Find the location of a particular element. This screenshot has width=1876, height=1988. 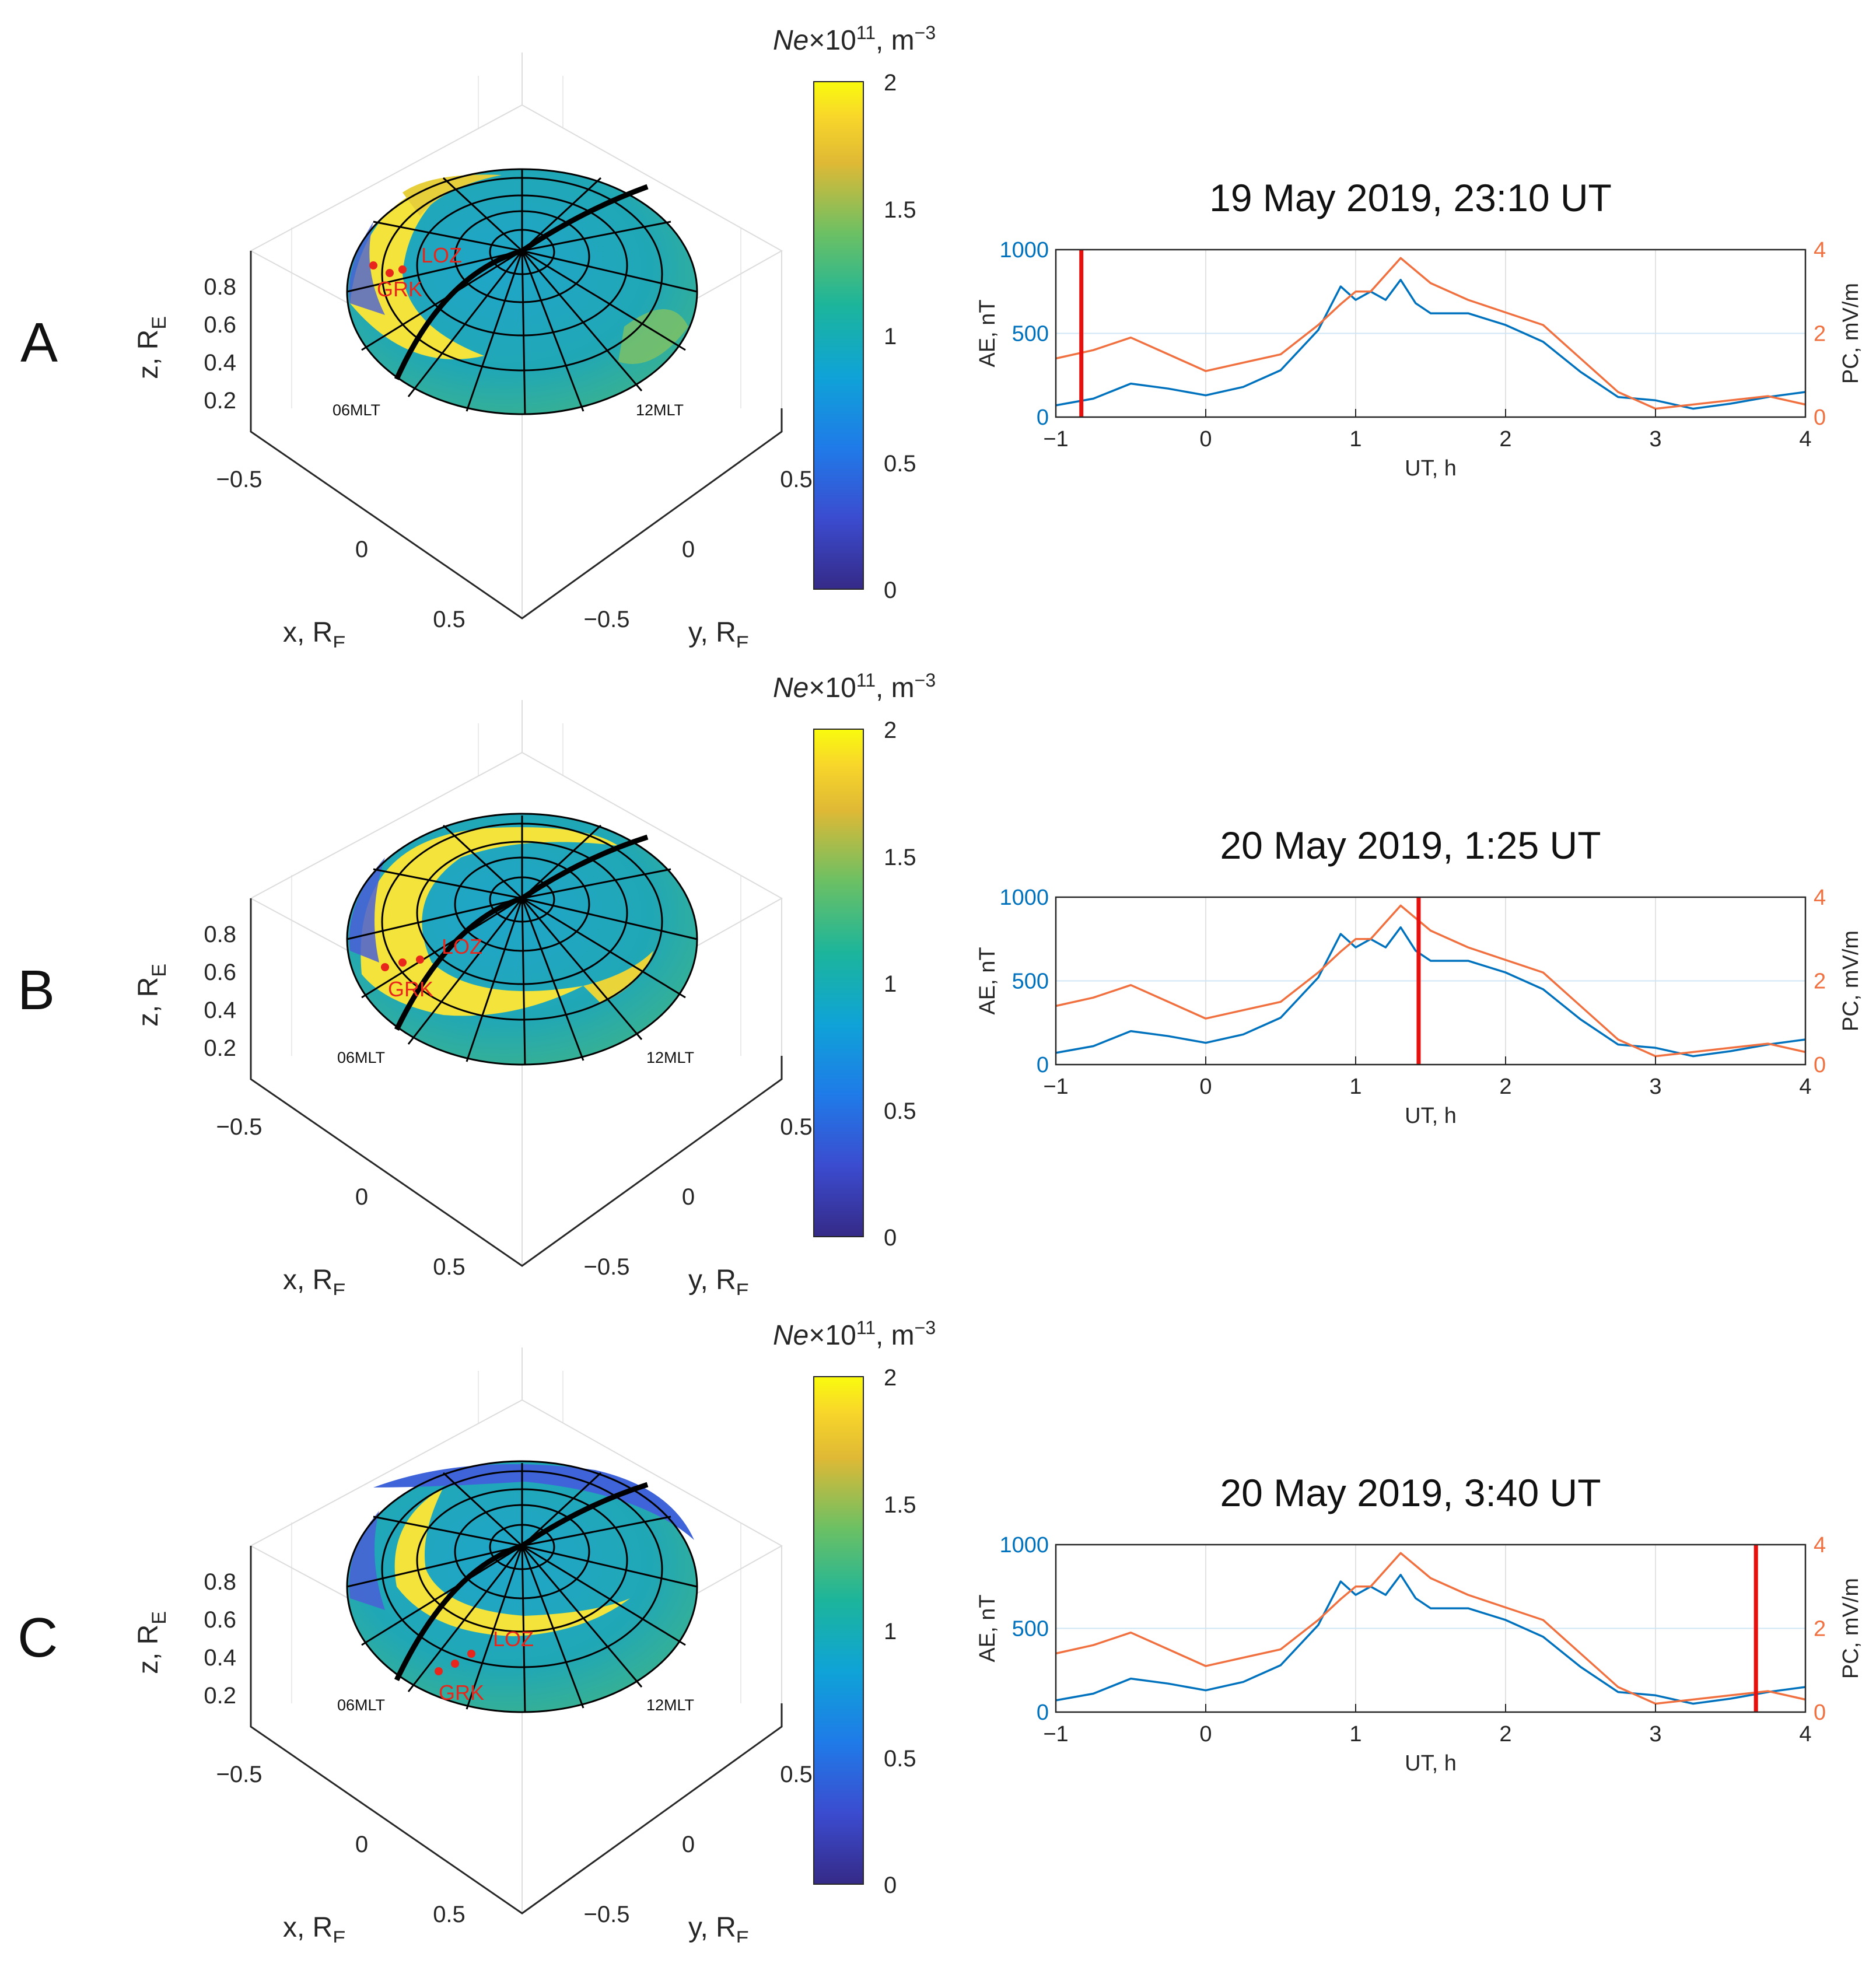

station-label-grk: GRK is located at coordinates (461, 1692).